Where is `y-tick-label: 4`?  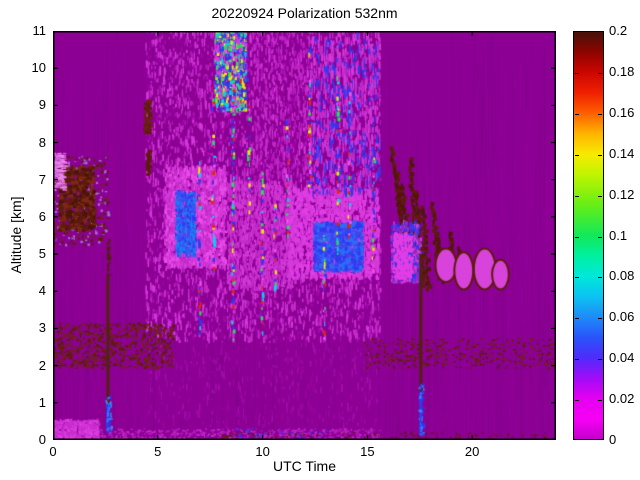 y-tick-label: 4 is located at coordinates (42, 291).